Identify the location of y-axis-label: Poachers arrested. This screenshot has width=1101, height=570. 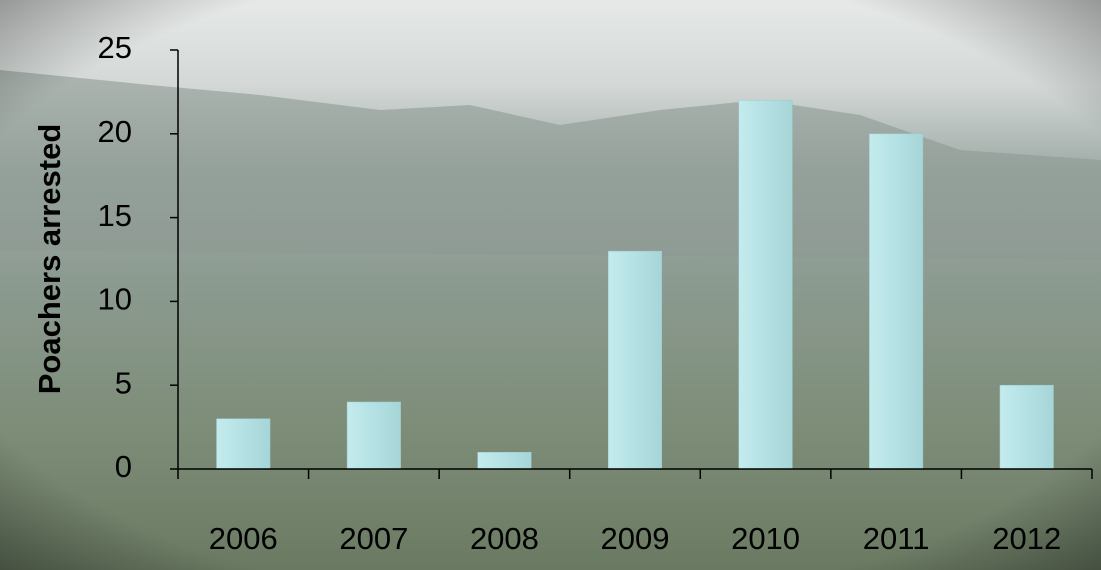
(49, 259).